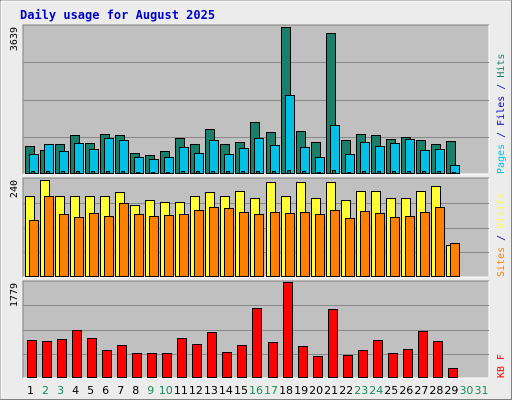  What do you see at coordinates (117, 15) in the screenshot?
I see `chart-title: Daily usage for August 2025` at bounding box center [117, 15].